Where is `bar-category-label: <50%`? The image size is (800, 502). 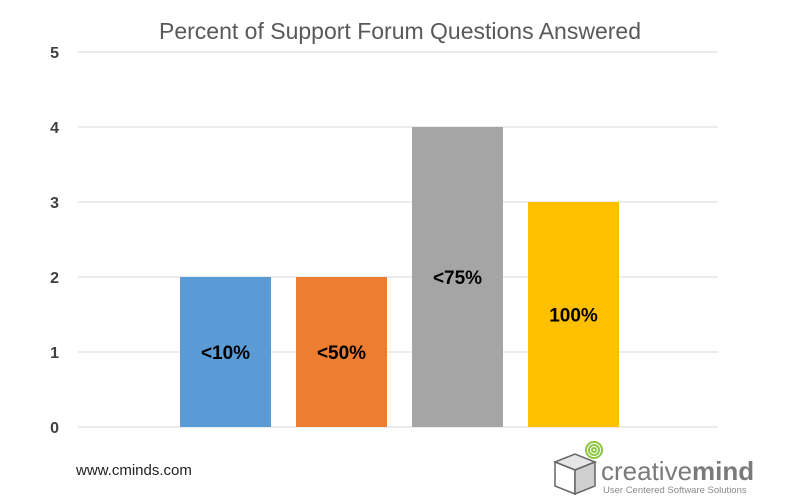
bar-category-label: <50% is located at coordinates (341, 353).